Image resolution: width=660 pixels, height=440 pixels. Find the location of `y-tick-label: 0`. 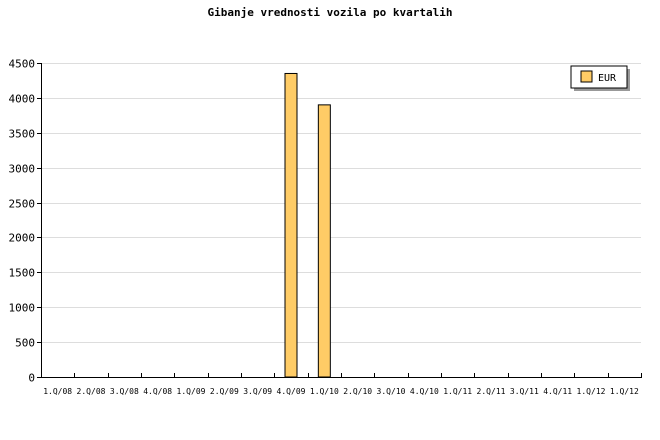

y-tick-label: 0 is located at coordinates (31, 378).